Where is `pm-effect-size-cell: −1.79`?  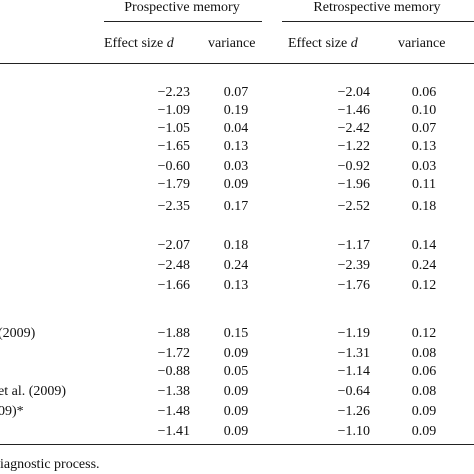 pm-effect-size-cell: −1.79 is located at coordinates (173, 184).